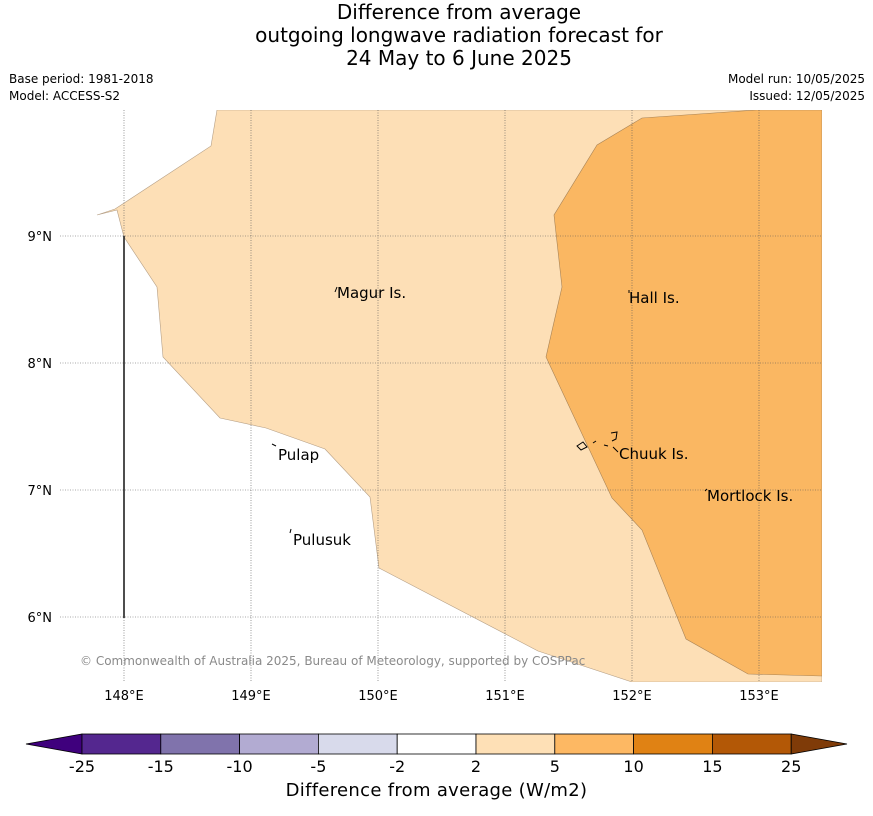 This screenshot has height=816, width=873. Describe the element at coordinates (819, 744) in the screenshot. I see `colorbar-extend-high` at that location.